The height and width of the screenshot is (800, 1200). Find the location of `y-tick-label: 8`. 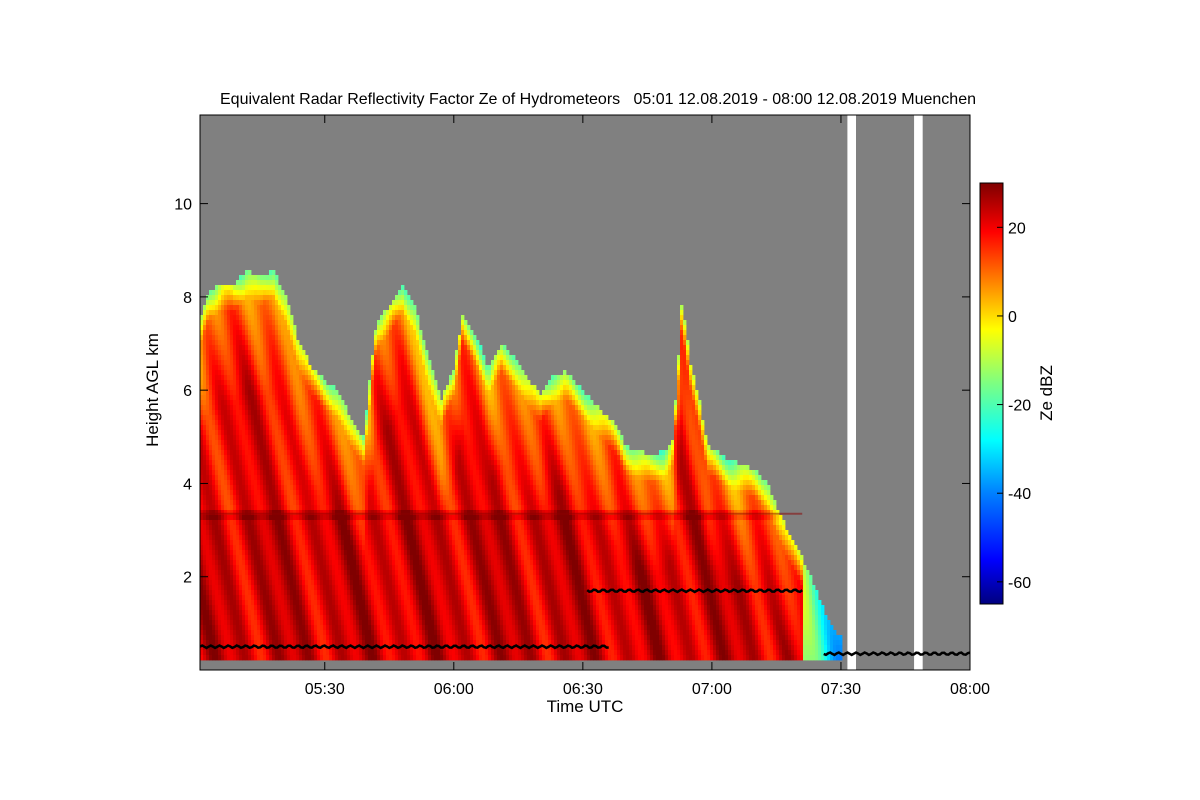

y-tick-label: 8 is located at coordinates (187, 298).